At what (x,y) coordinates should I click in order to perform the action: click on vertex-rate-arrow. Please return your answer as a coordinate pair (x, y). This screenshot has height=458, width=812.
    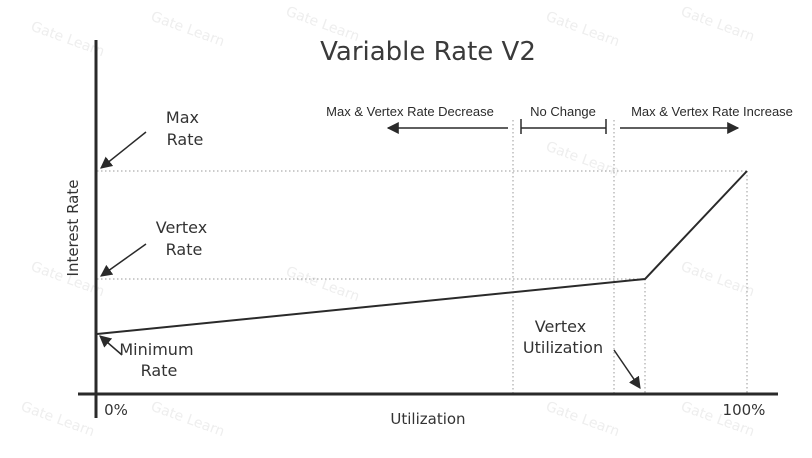
    Looking at the image, I should click on (123, 260).